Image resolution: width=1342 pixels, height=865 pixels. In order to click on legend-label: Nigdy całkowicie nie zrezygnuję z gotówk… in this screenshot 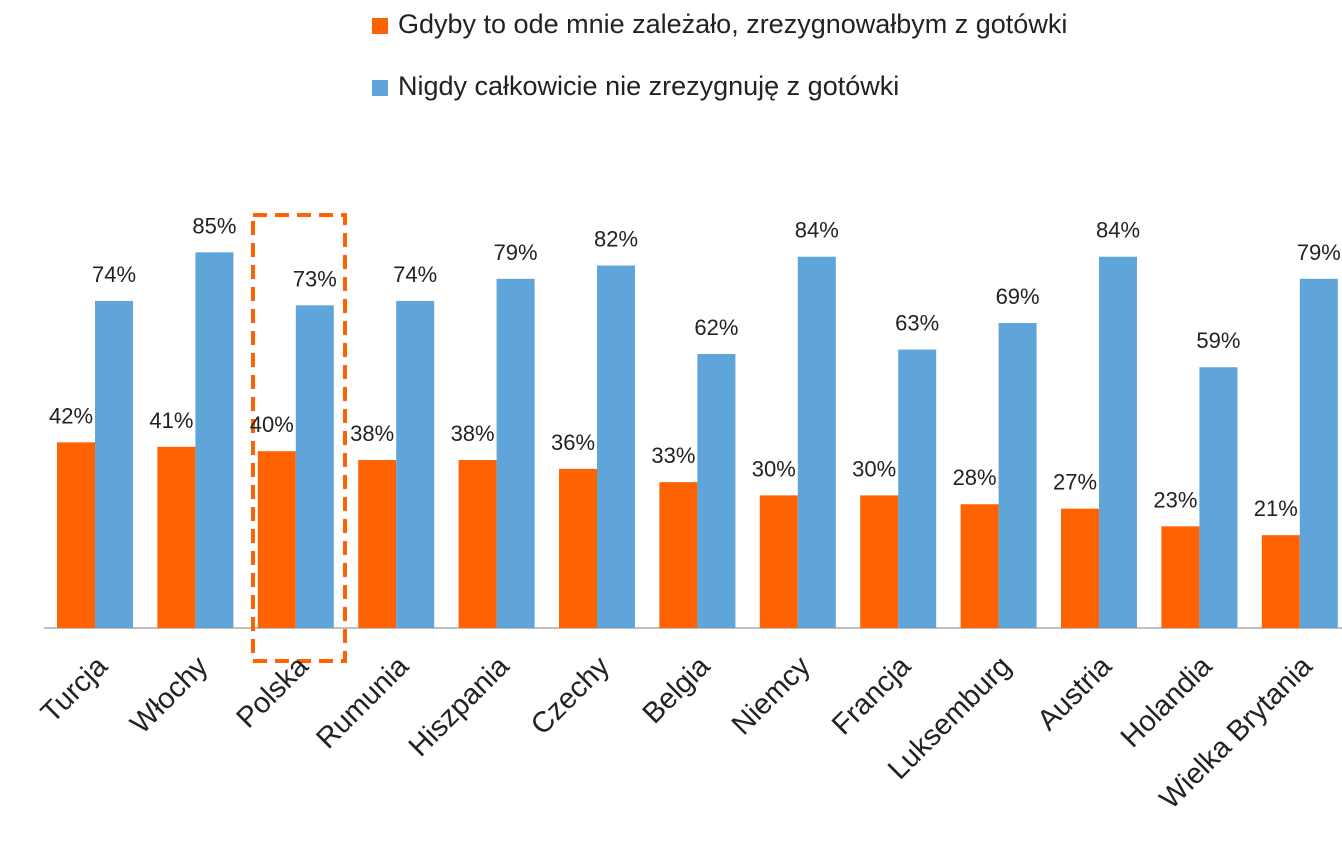, I will do `click(648, 86)`.